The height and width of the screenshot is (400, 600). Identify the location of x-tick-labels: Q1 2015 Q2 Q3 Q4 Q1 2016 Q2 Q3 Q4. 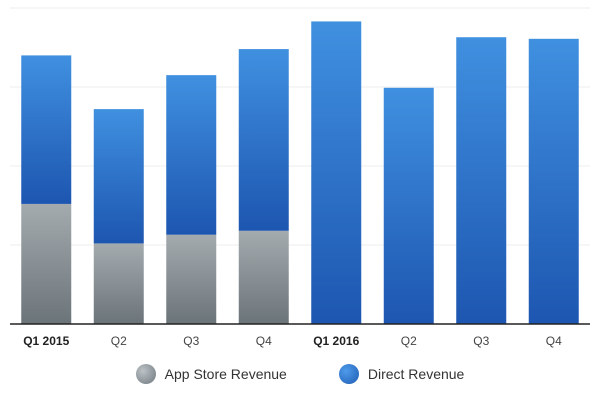
(292, 341).